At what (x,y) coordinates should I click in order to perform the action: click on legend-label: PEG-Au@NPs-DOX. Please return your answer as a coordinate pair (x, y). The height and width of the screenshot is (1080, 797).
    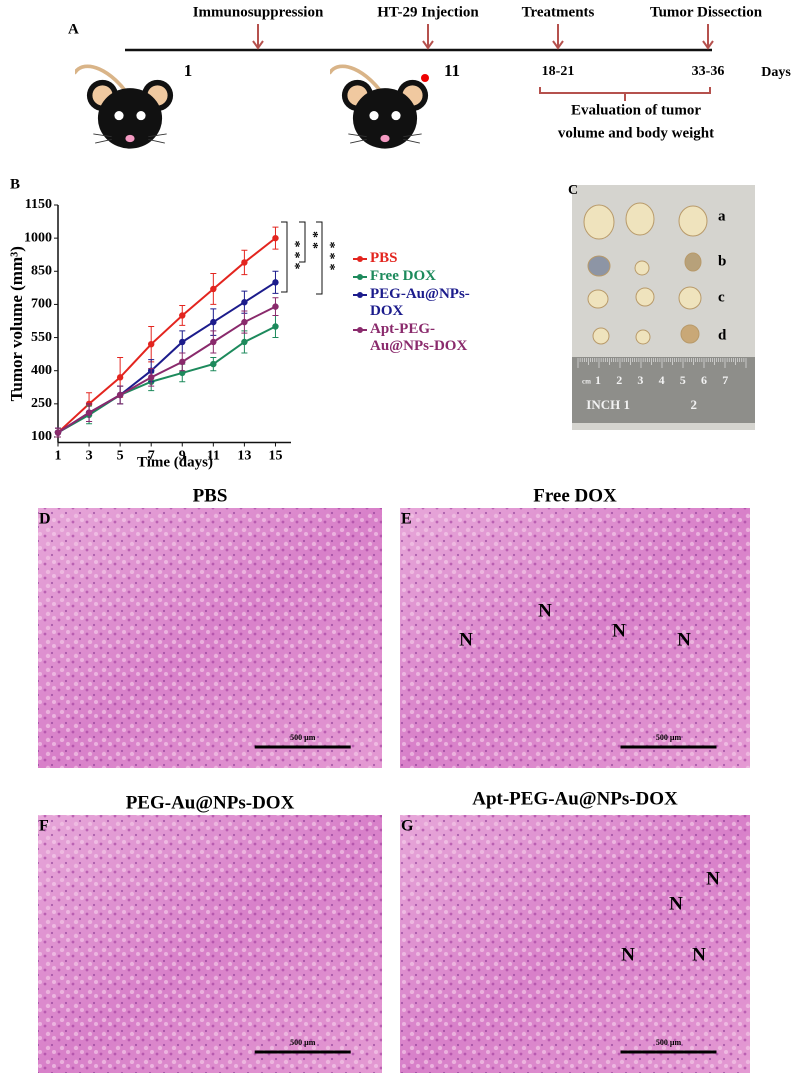
    Looking at the image, I should click on (420, 302).